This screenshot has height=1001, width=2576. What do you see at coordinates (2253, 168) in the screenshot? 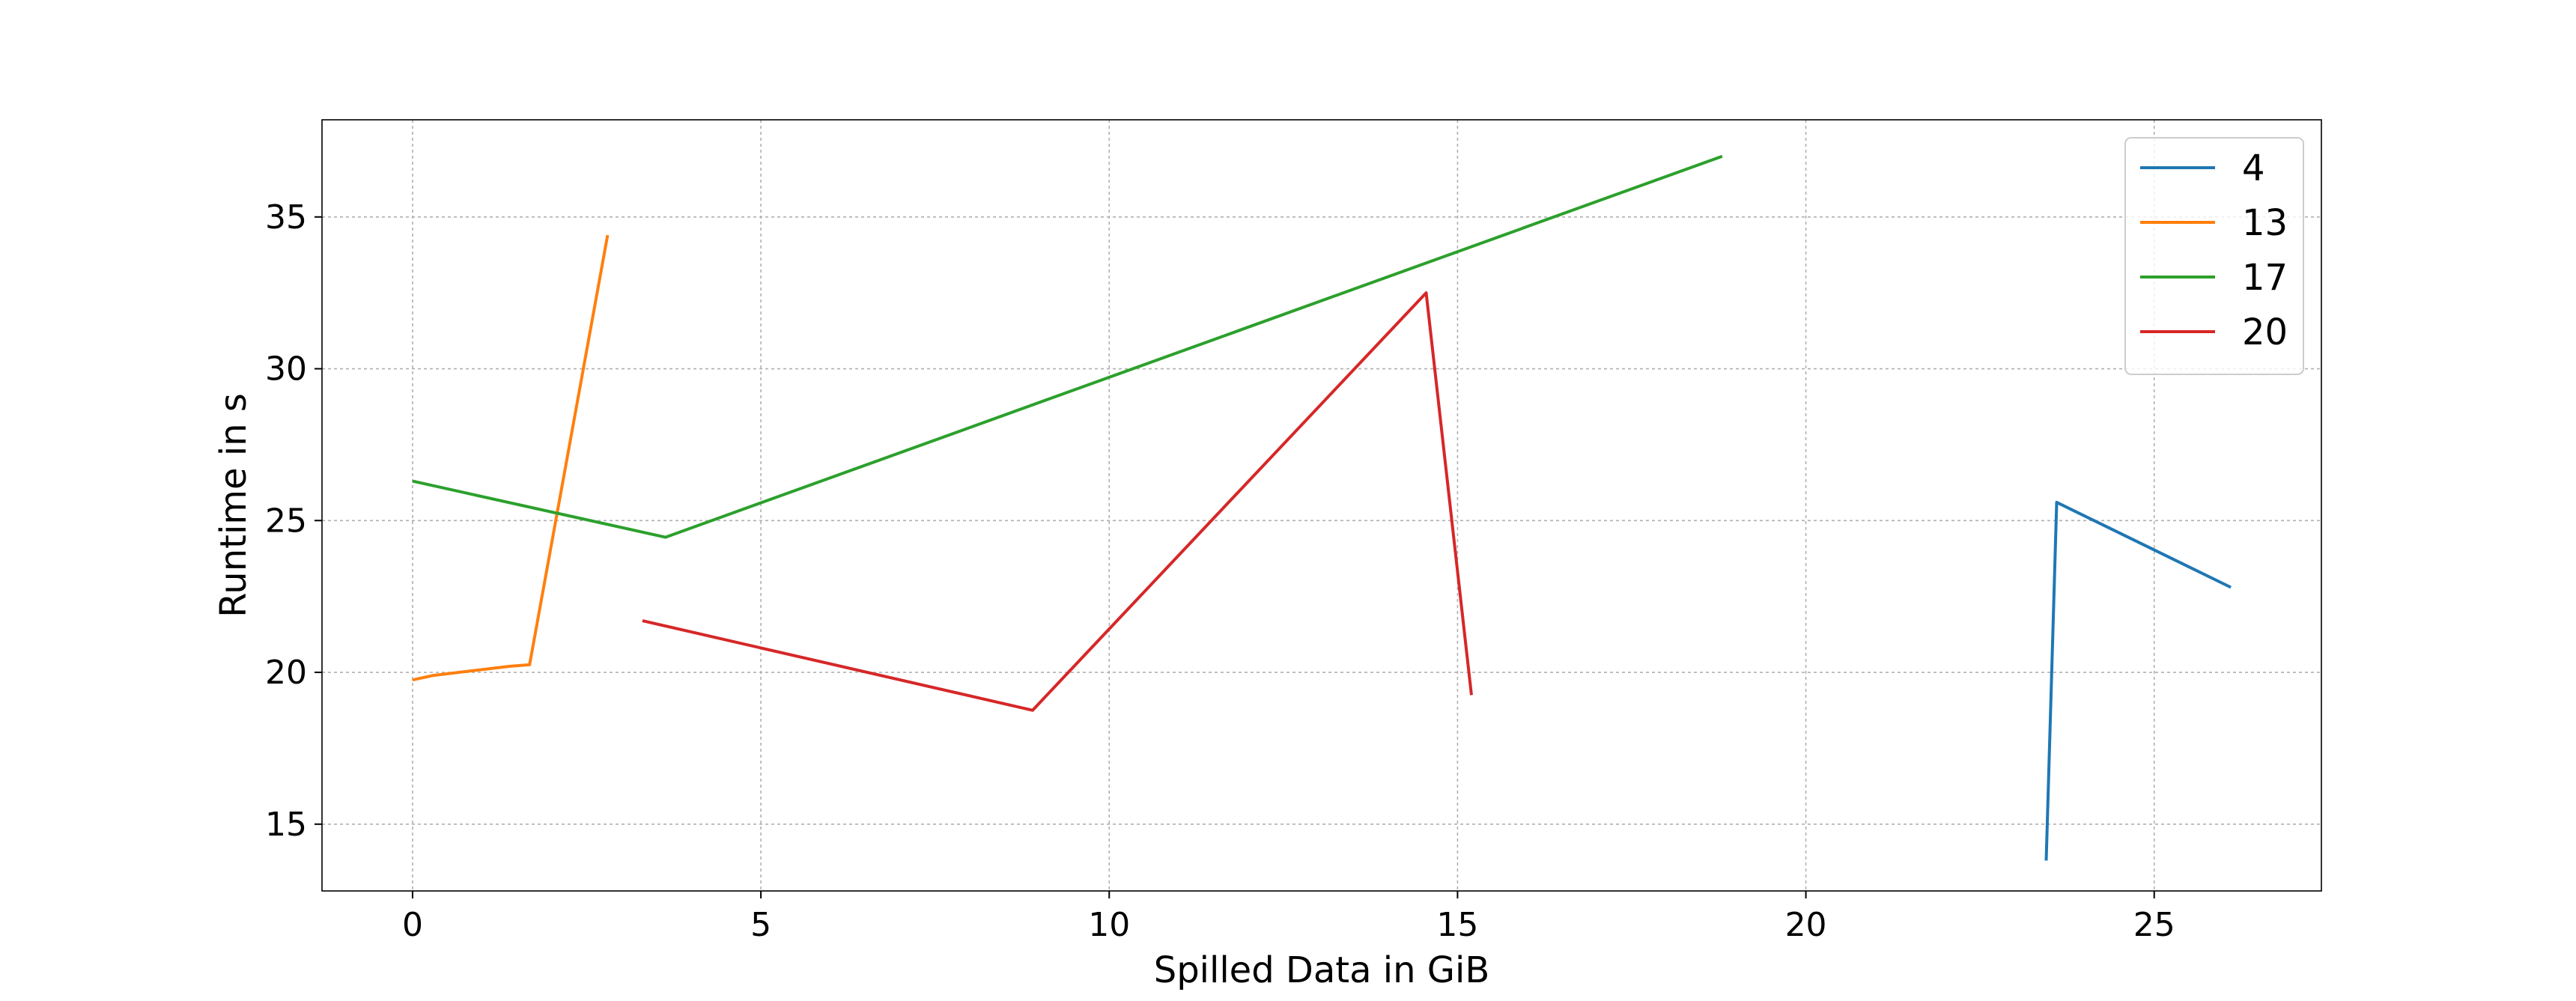
I see `legend-label-4: 4` at bounding box center [2253, 168].